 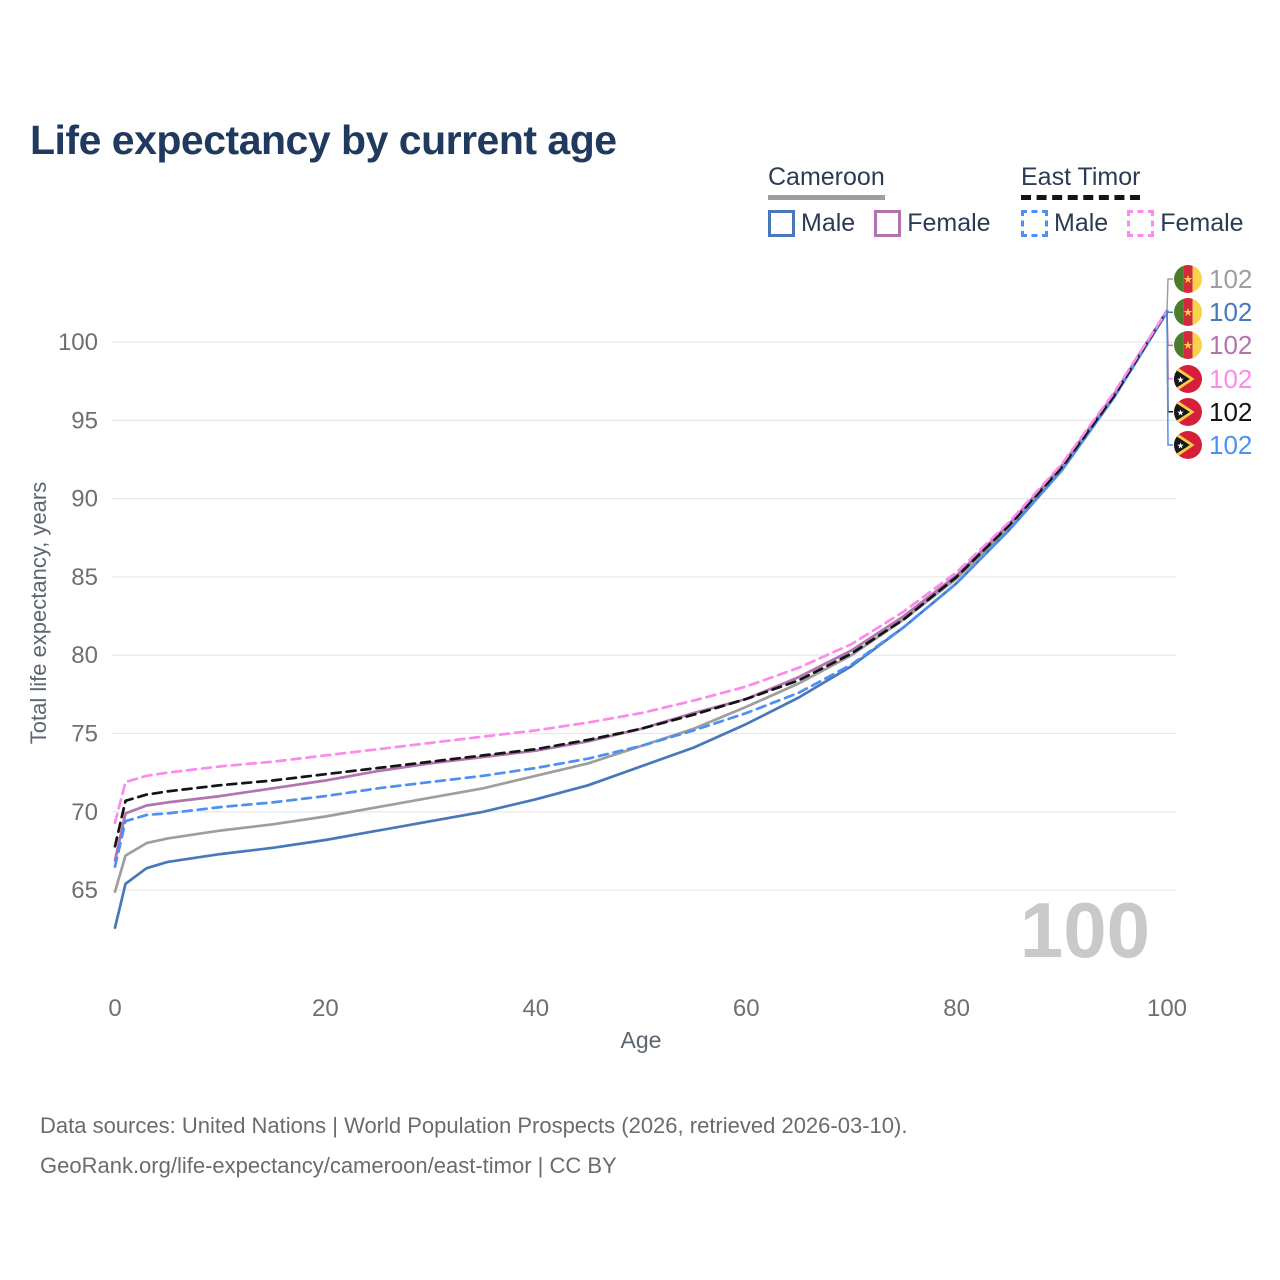 What do you see at coordinates (1141, 223) in the screenshot?
I see `east-timor-female-swatch-icon` at bounding box center [1141, 223].